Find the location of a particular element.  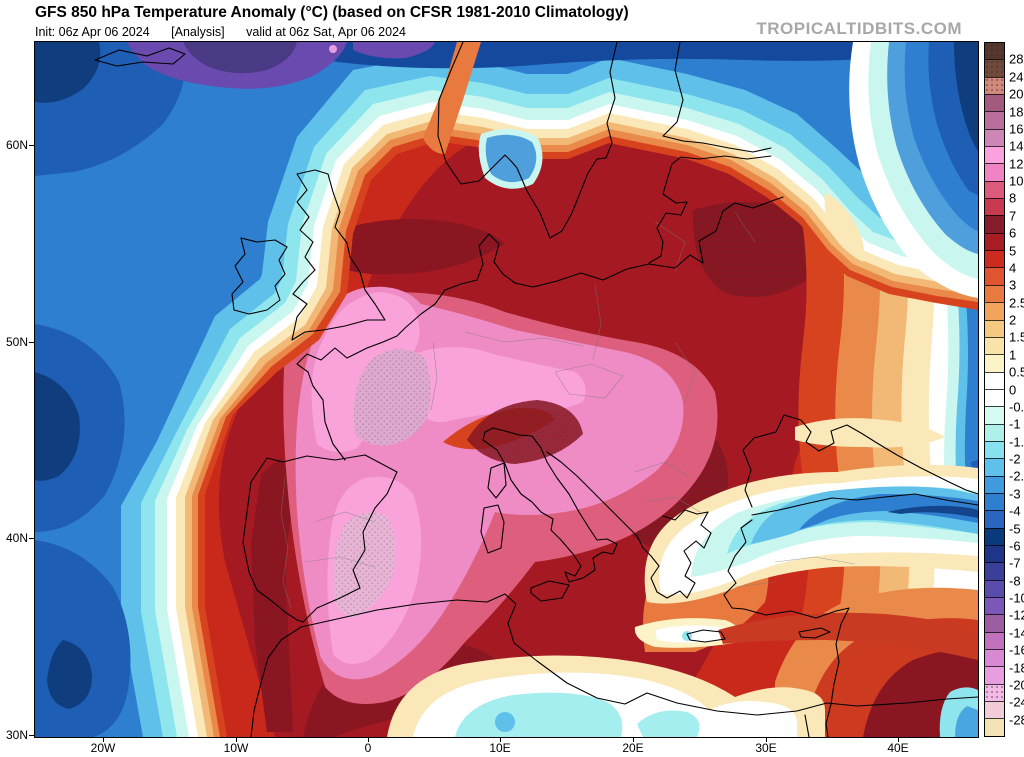

colorbar-tick-label: -2.5 is located at coordinates (1016, 476).